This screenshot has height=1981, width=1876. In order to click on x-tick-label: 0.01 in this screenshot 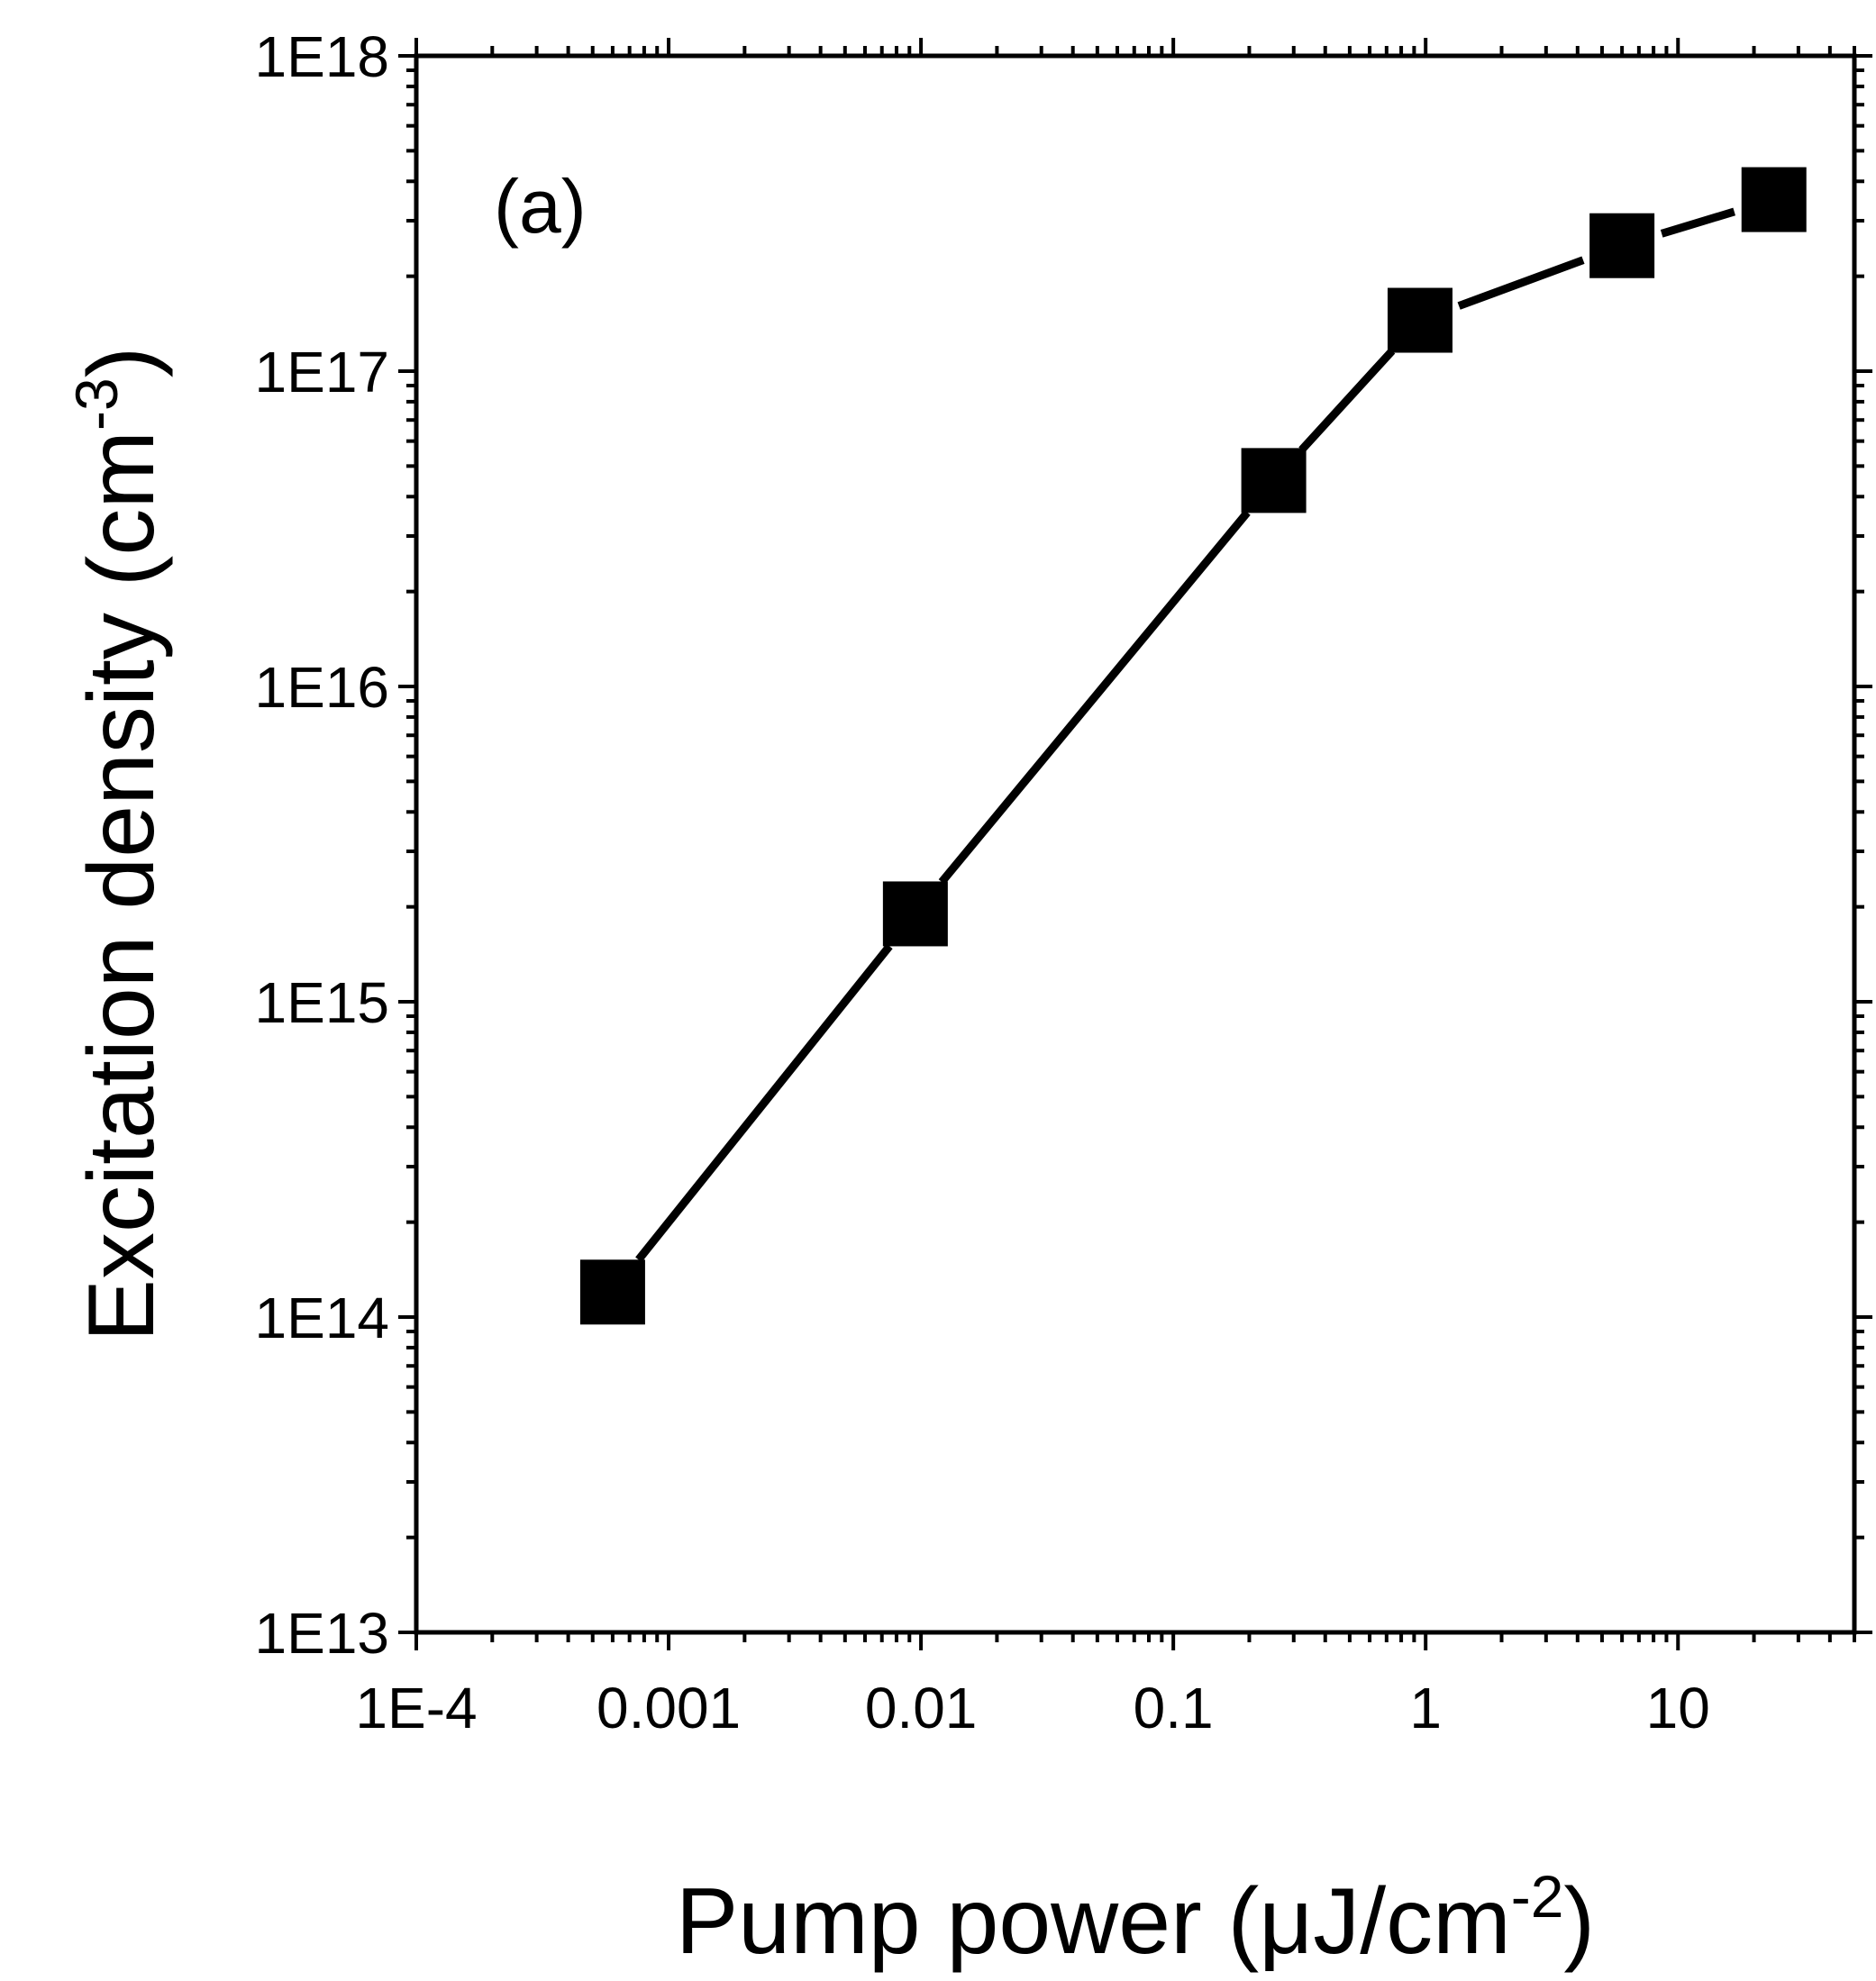, I will do `click(922, 1708)`.